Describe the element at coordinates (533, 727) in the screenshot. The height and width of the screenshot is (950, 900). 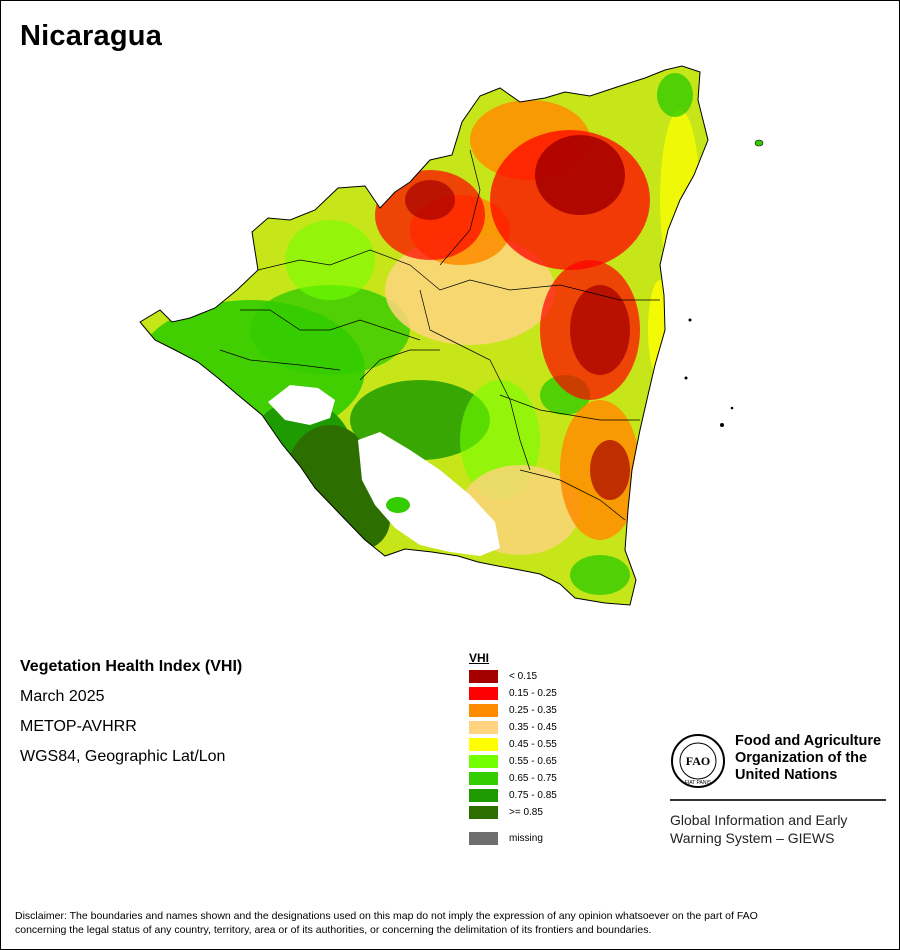
I see `legend-label: 0.35 - 0.45` at that location.